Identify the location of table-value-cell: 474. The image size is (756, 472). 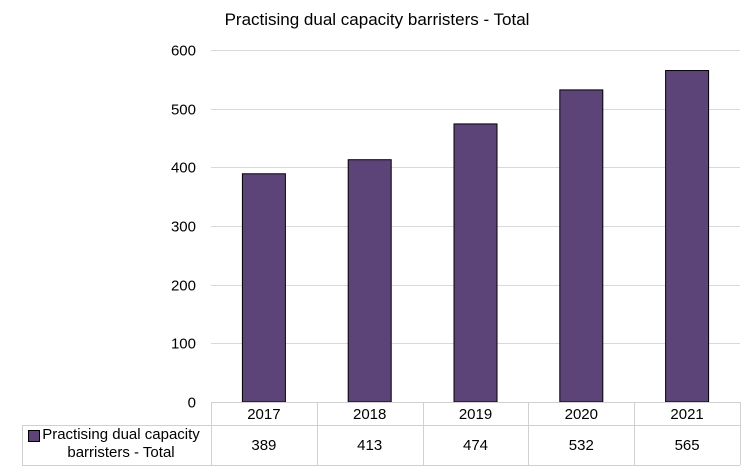
(475, 445).